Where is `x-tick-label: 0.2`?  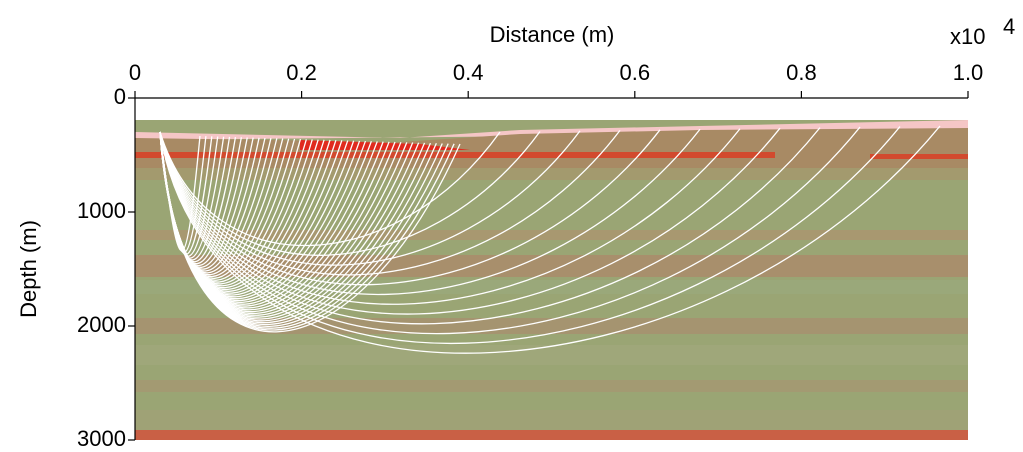
x-tick-label: 0.2 is located at coordinates (301, 72).